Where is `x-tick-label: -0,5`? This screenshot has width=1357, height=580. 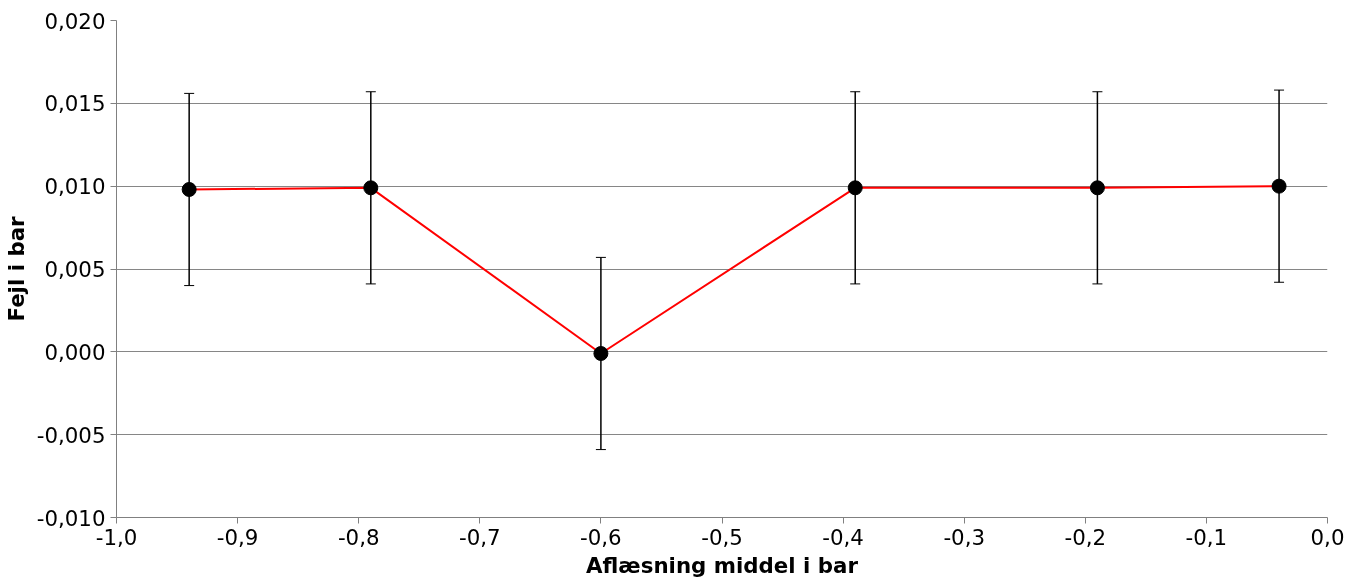 x-tick-label: -0,5 is located at coordinates (722, 537).